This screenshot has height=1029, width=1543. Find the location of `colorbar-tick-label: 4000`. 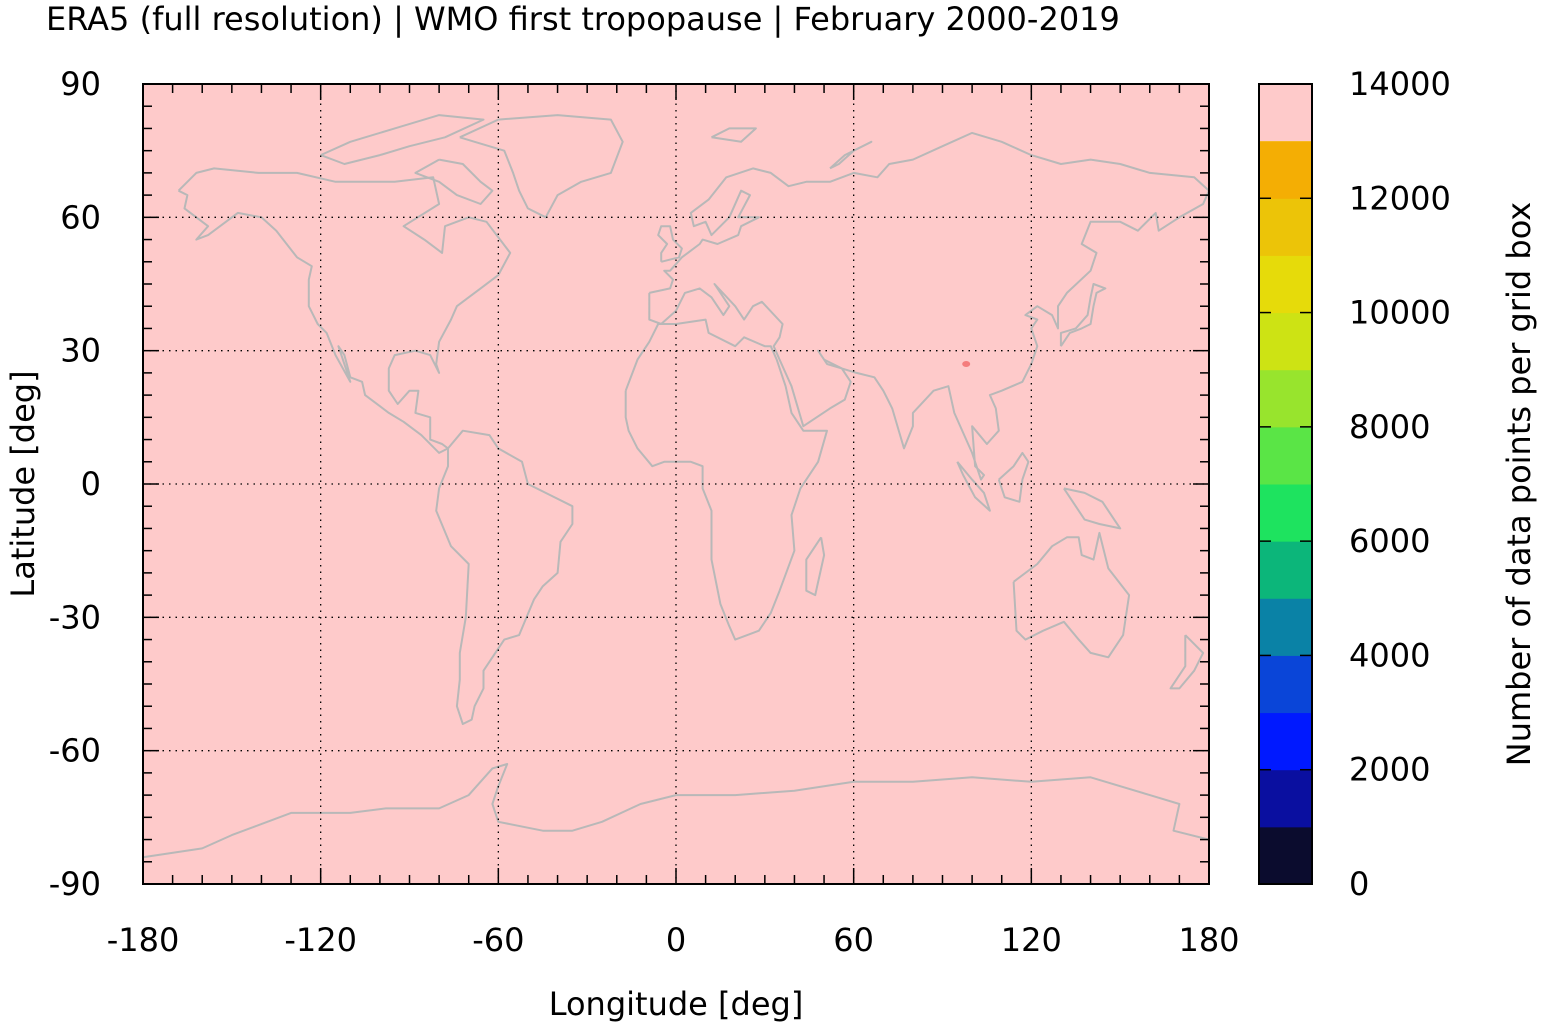

colorbar-tick-label: 4000 is located at coordinates (1389, 655).